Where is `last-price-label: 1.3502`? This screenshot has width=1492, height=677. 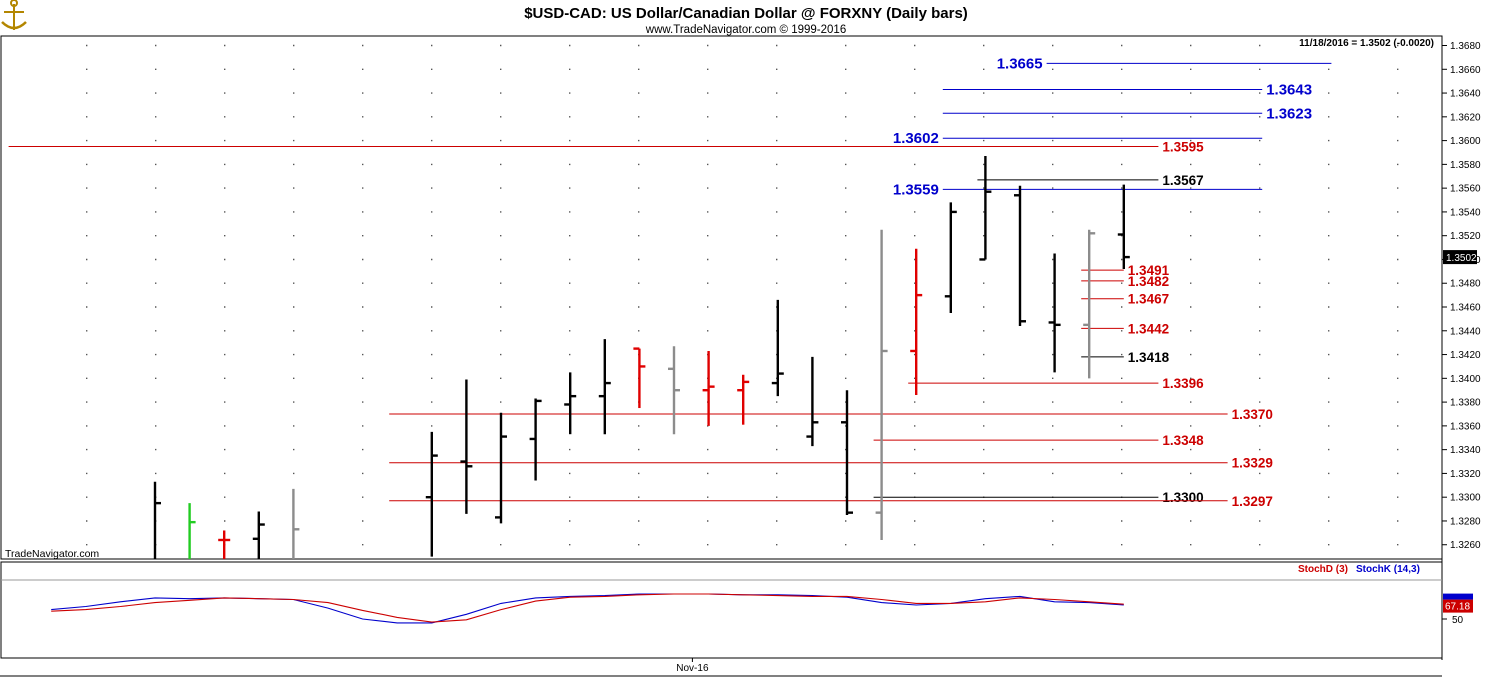
last-price-label: 1.3502 is located at coordinates (1461, 258).